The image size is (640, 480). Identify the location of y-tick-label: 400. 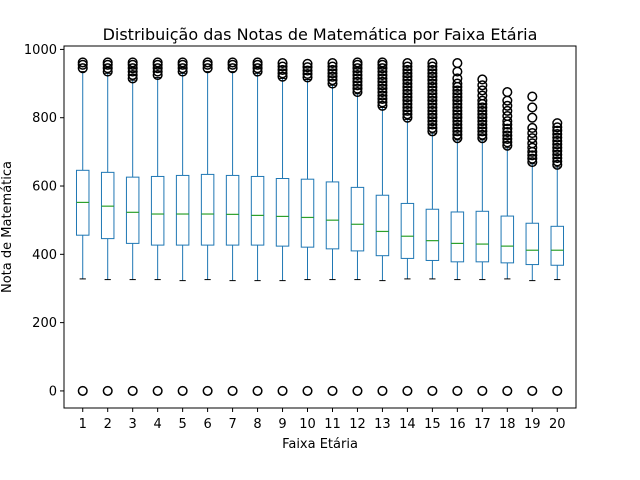
(44, 255).